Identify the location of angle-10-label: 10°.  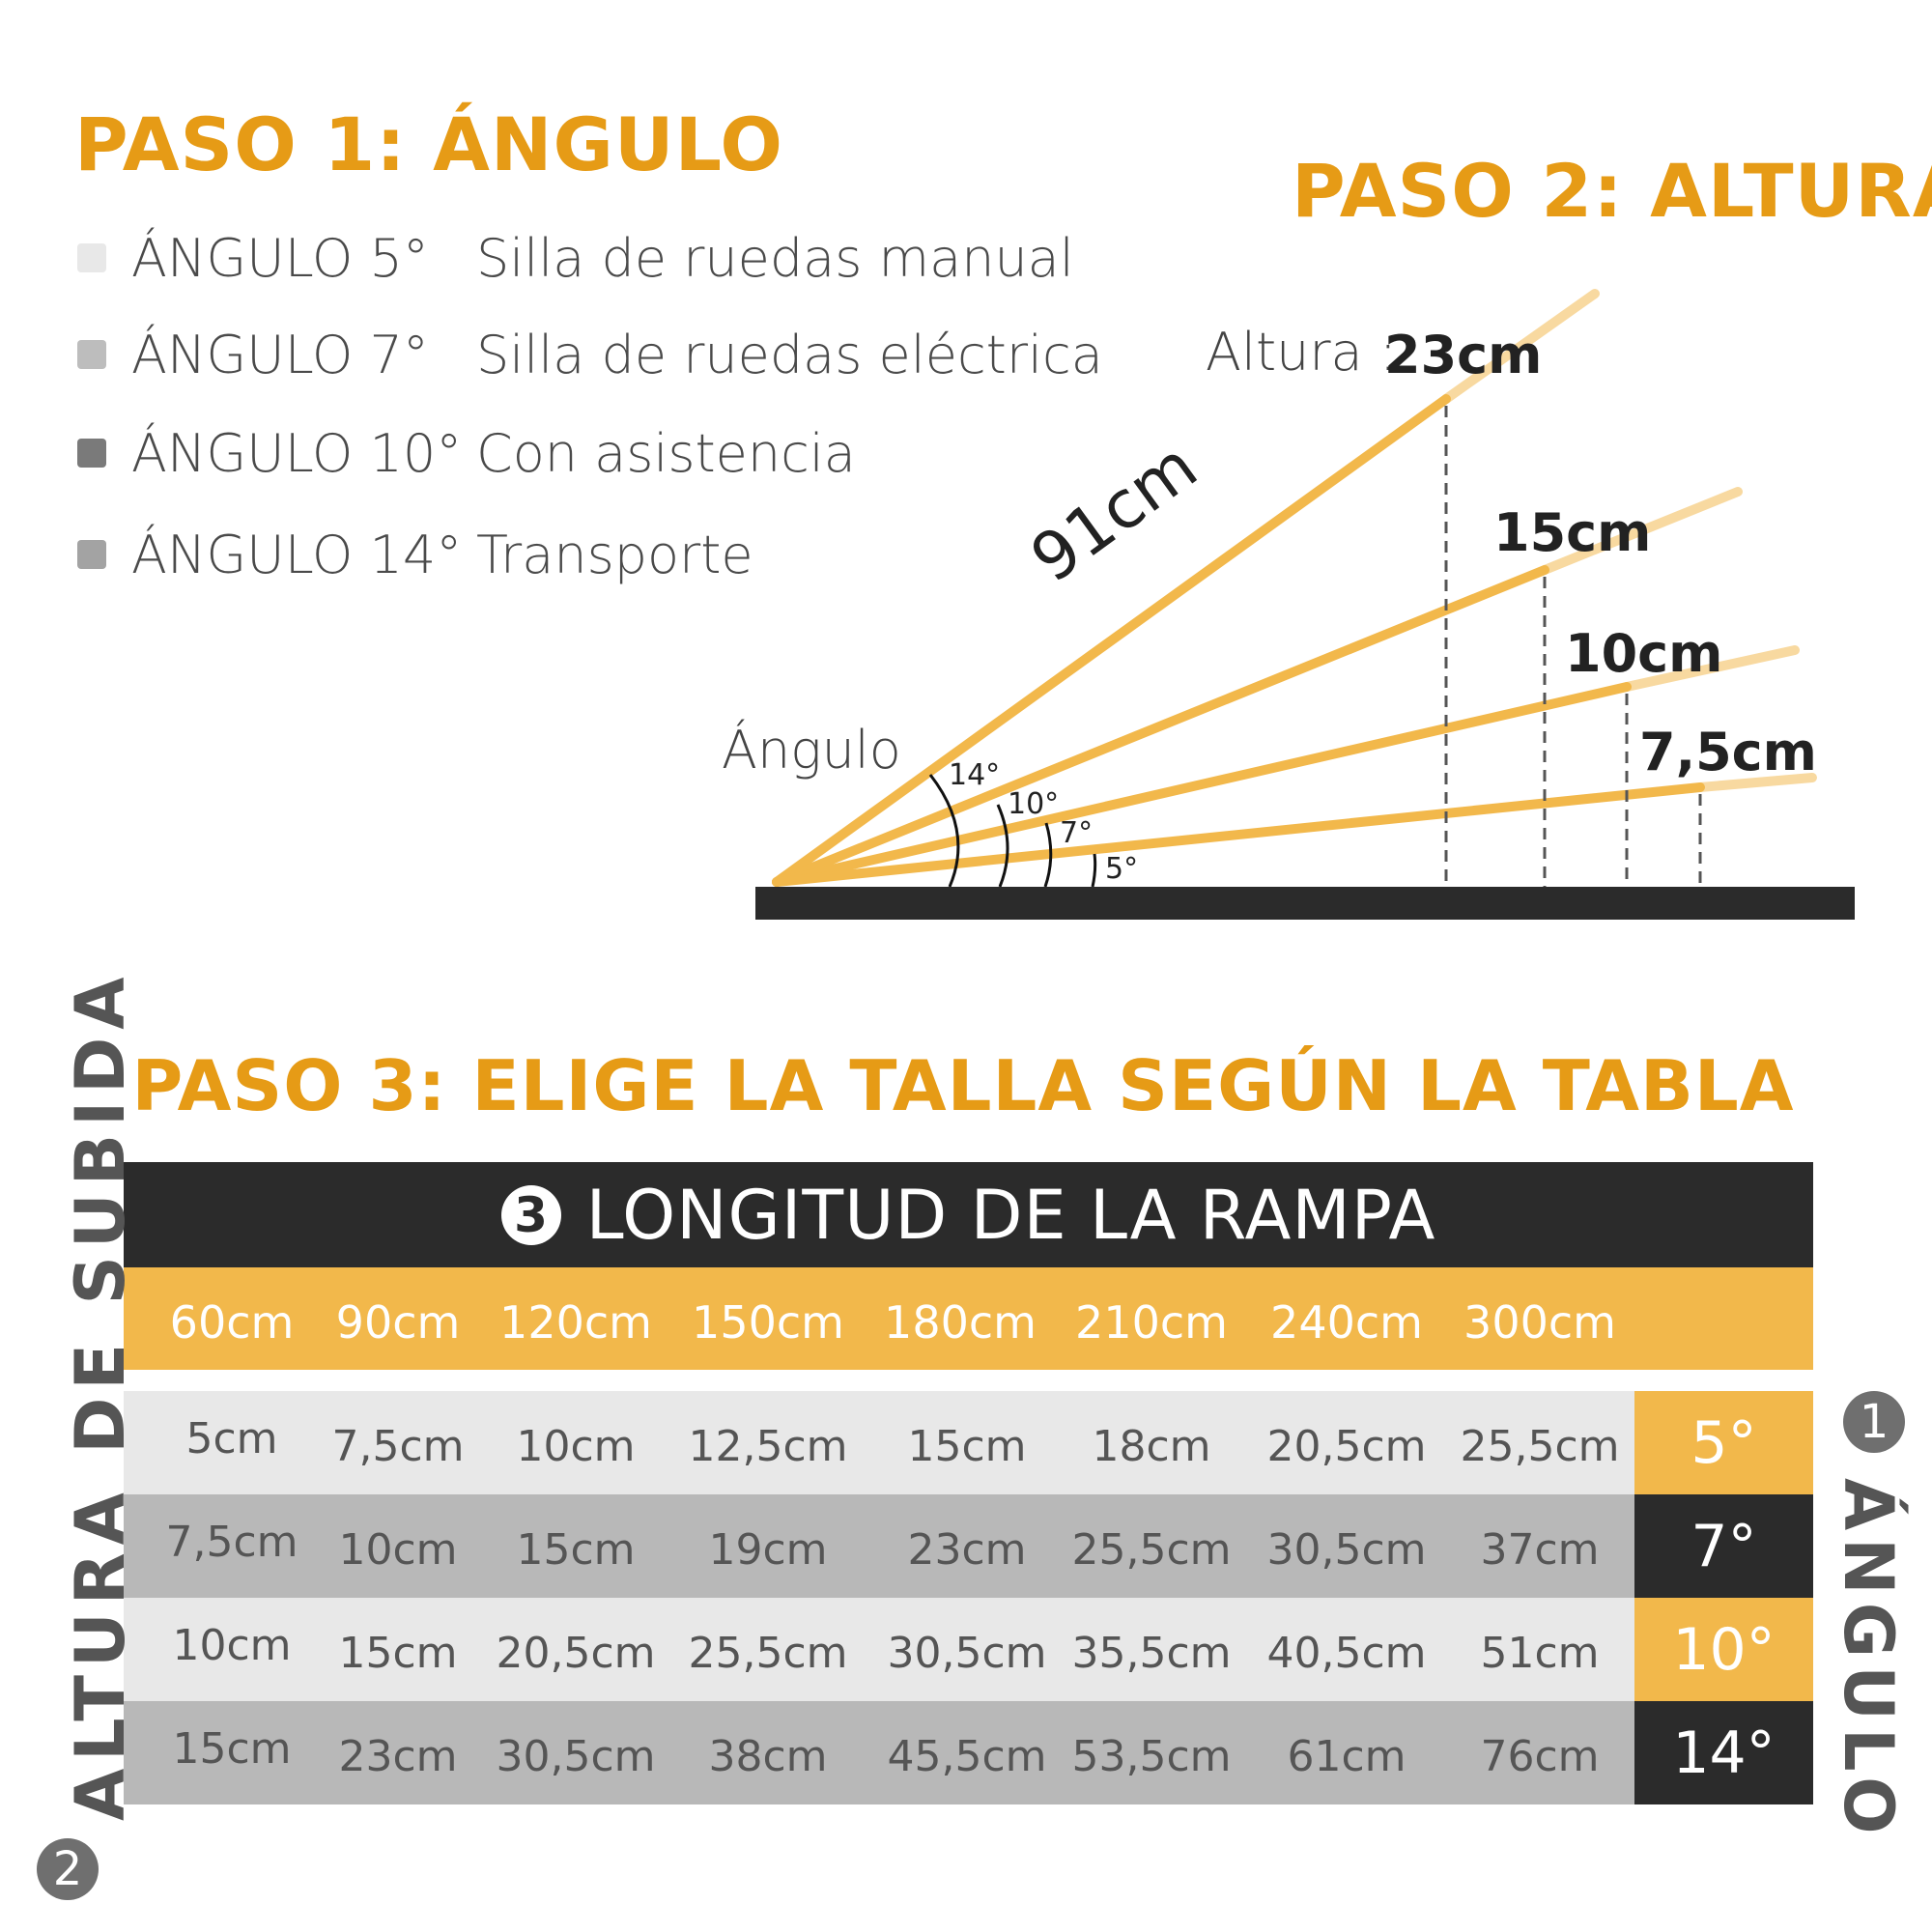
(1034, 804).